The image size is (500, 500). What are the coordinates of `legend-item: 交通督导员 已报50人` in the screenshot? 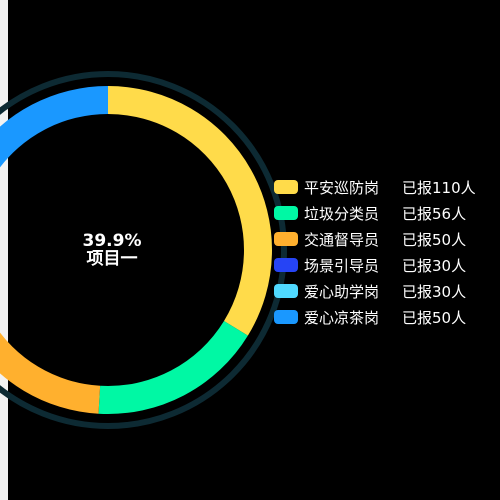 It's located at (375, 239).